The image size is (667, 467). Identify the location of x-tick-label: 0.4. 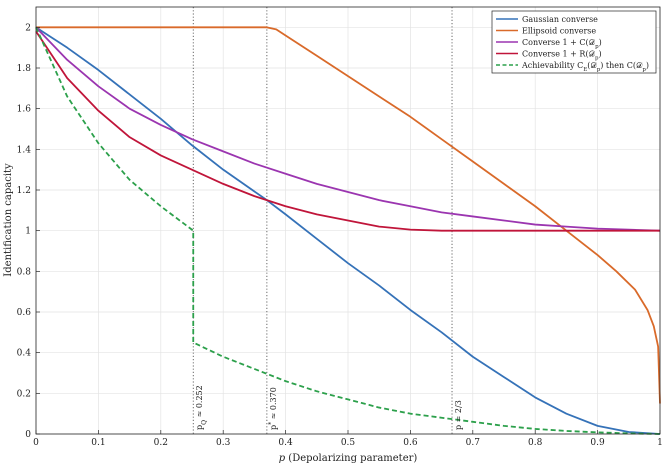
(285, 443).